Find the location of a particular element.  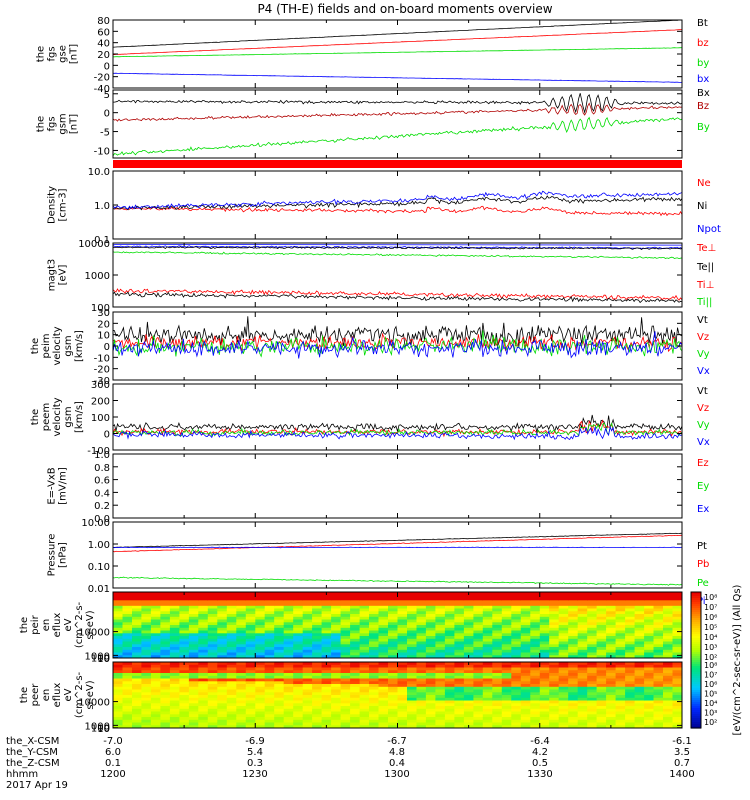

series-line-Bx is located at coordinates (397, 103).